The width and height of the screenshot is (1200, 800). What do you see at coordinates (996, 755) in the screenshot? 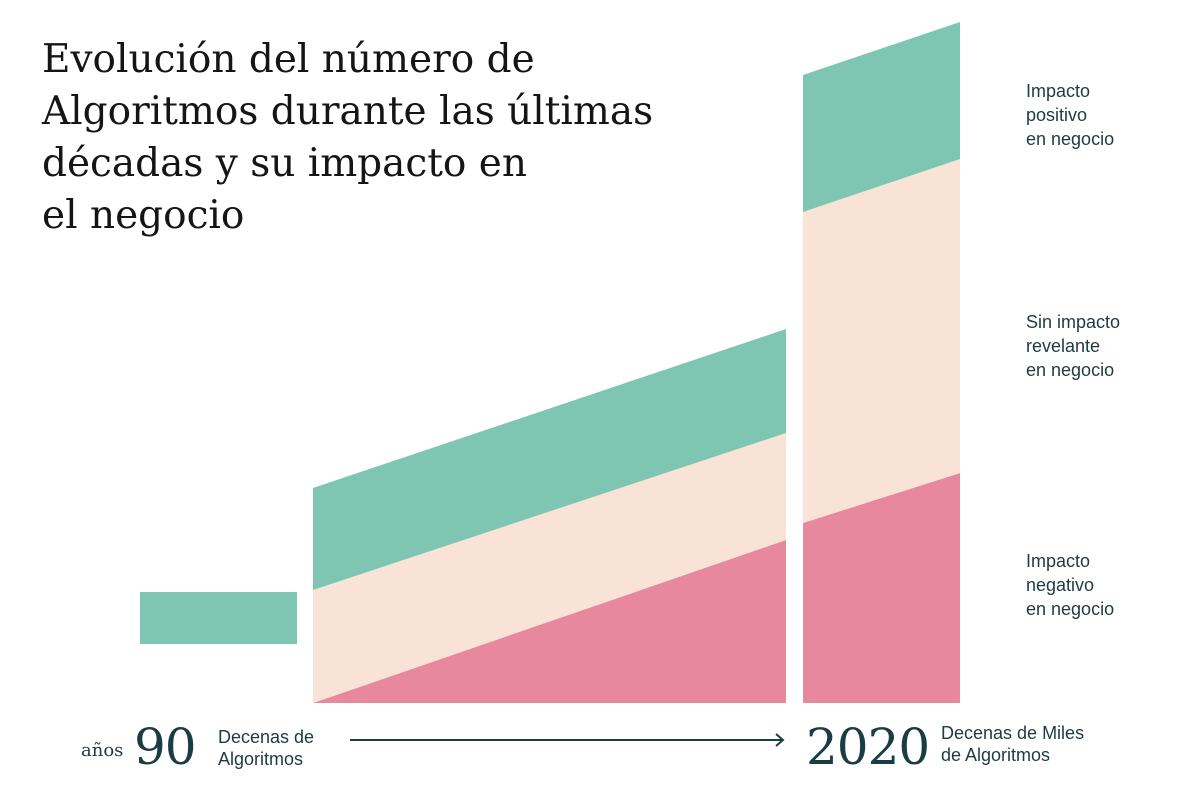
I see `end-desc-line-2: de Algoritmos` at bounding box center [996, 755].